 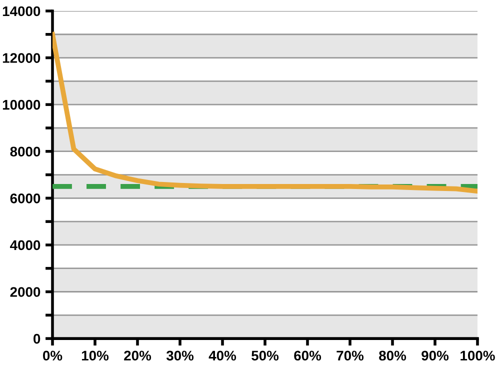 What do you see at coordinates (21, 11) in the screenshot?
I see `y-tick-label: 14000` at bounding box center [21, 11].